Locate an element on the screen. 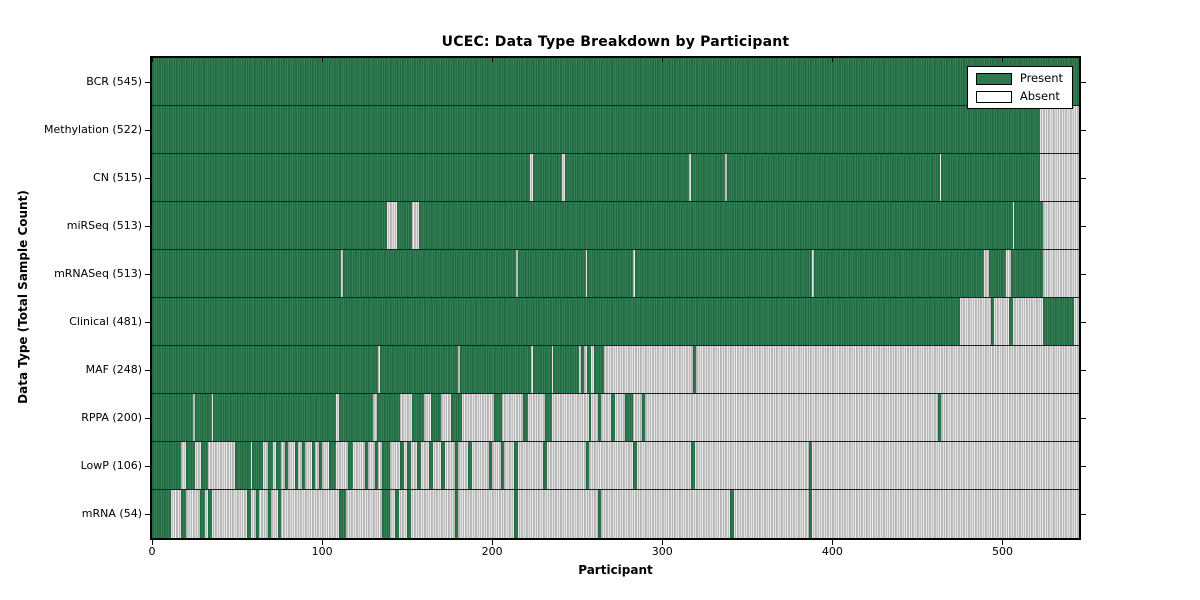  legend-absent-label: Absent is located at coordinates (1039, 96).